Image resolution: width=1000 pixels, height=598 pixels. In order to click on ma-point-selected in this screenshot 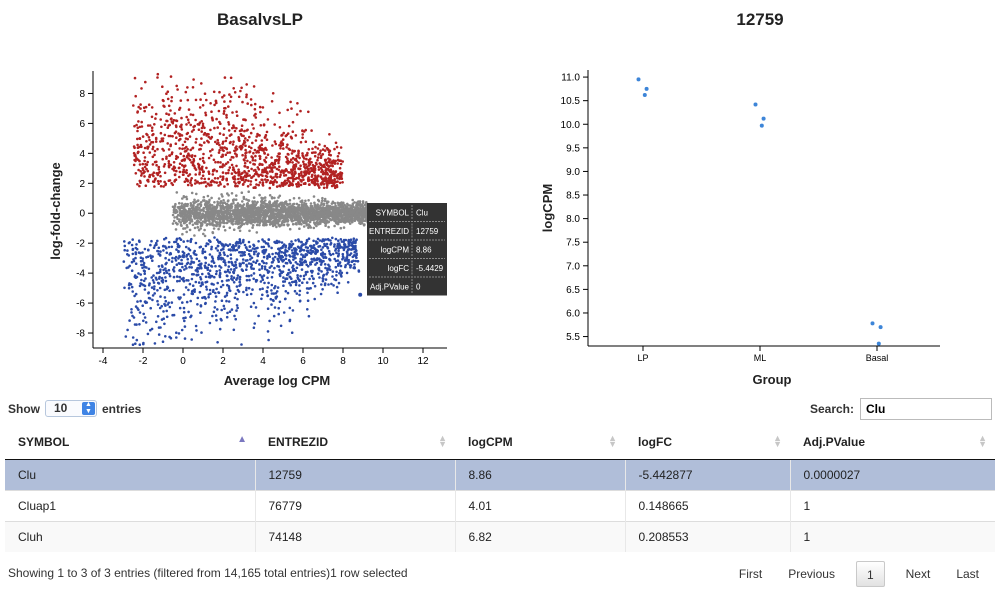, I will do `click(360, 294)`.